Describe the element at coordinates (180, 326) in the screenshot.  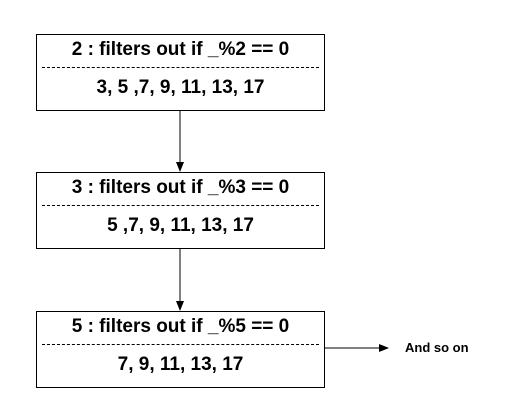
I see `filter-title: 5 : filters out if _%5 == 0` at that location.